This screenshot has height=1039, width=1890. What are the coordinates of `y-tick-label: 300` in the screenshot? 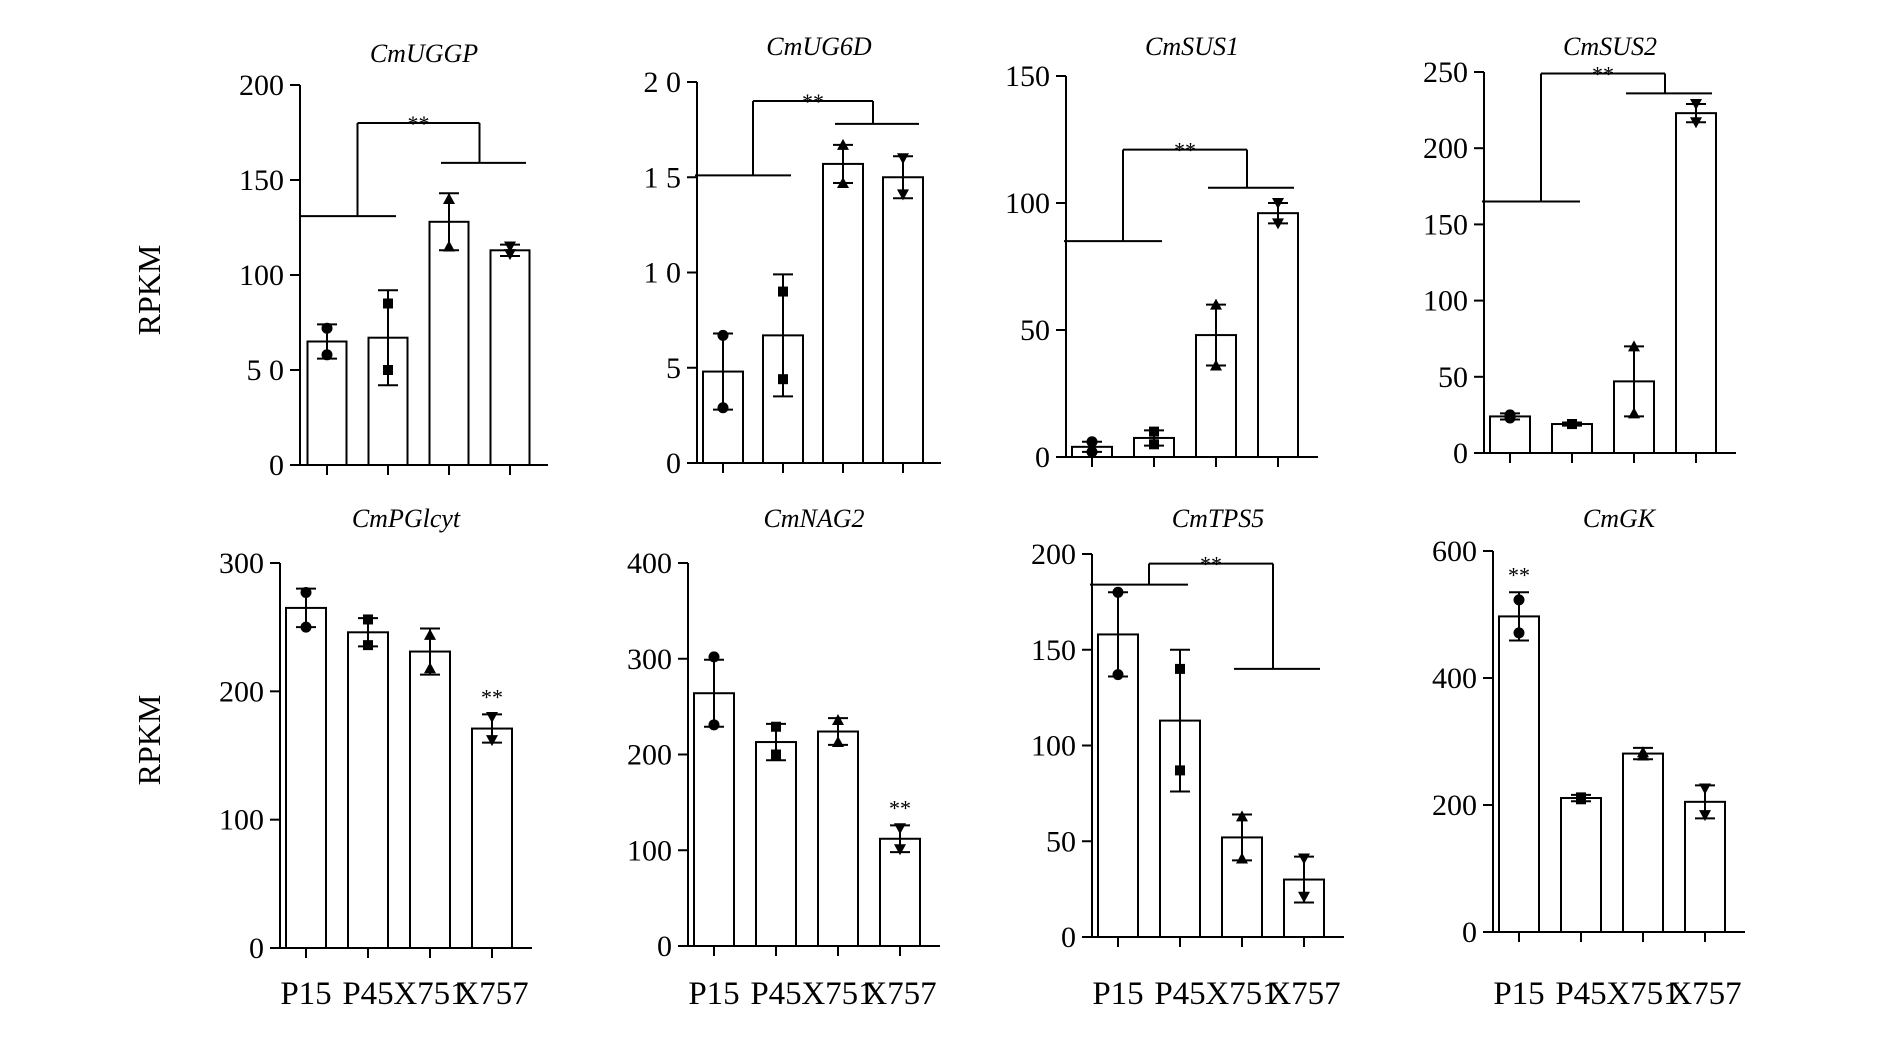 It's located at (649, 659).